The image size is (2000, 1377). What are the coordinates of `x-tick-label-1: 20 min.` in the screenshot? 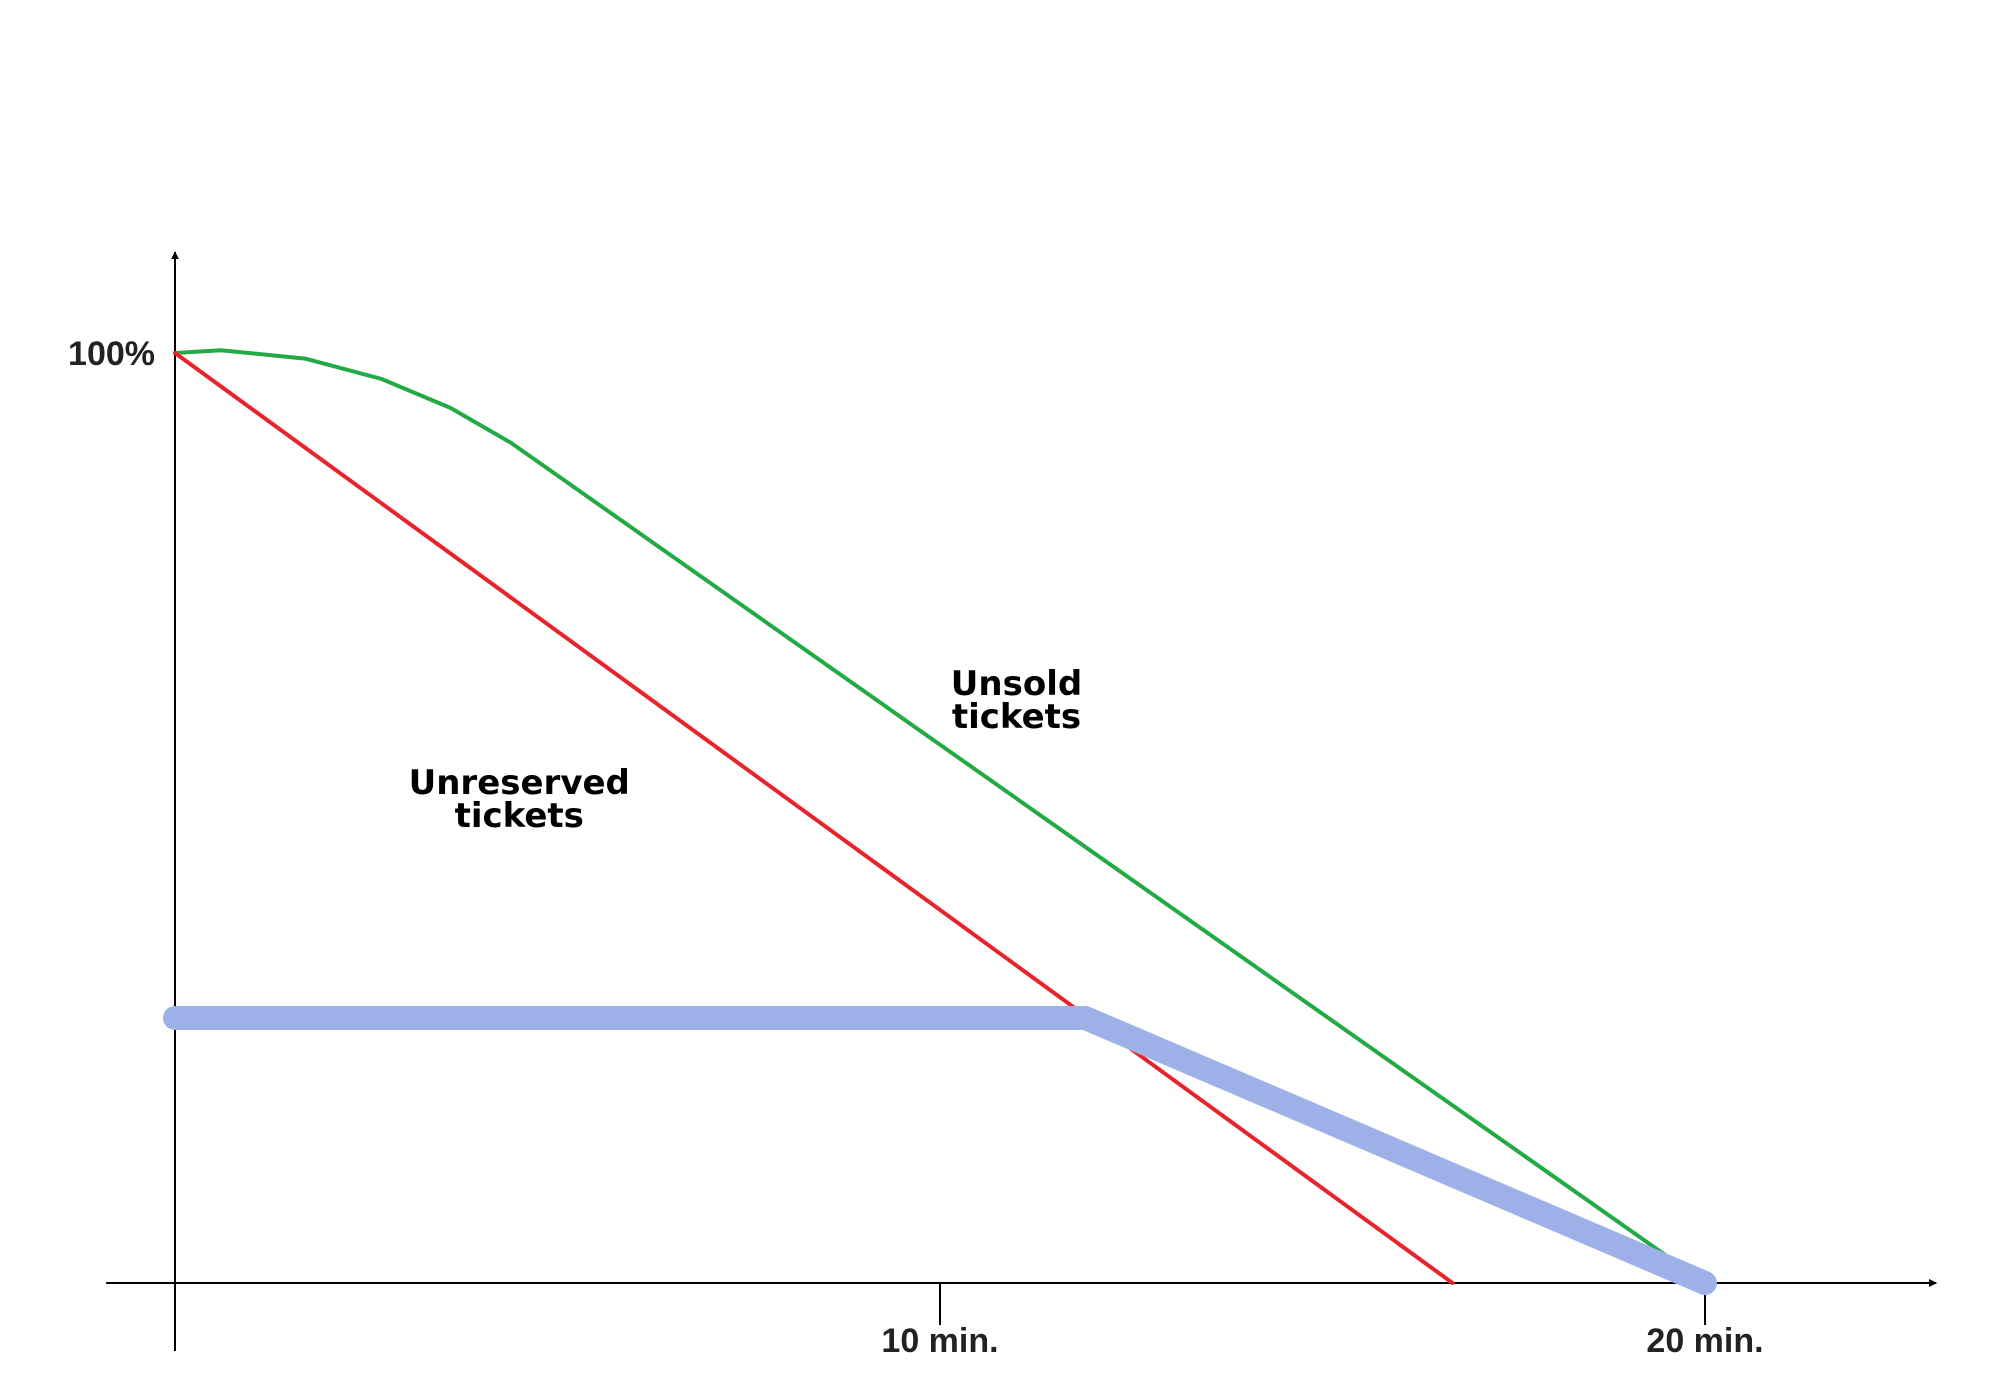 It's located at (1704, 1341).